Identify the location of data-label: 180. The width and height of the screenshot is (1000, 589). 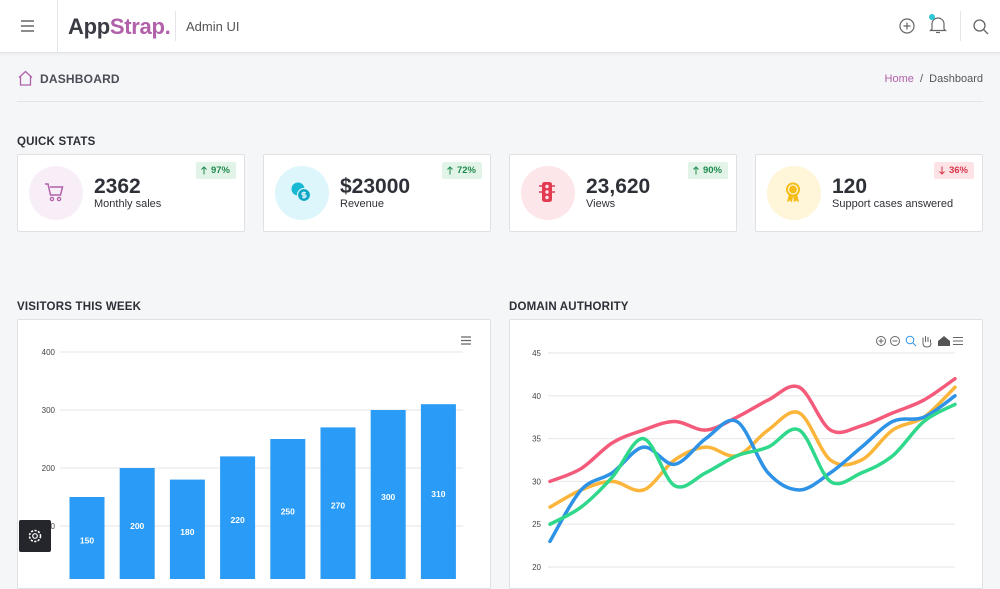
(187, 532).